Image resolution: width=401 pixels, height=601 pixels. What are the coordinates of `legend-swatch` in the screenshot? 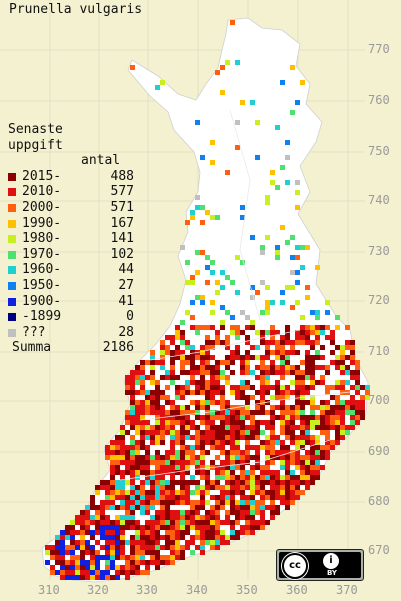 It's located at (12, 254).